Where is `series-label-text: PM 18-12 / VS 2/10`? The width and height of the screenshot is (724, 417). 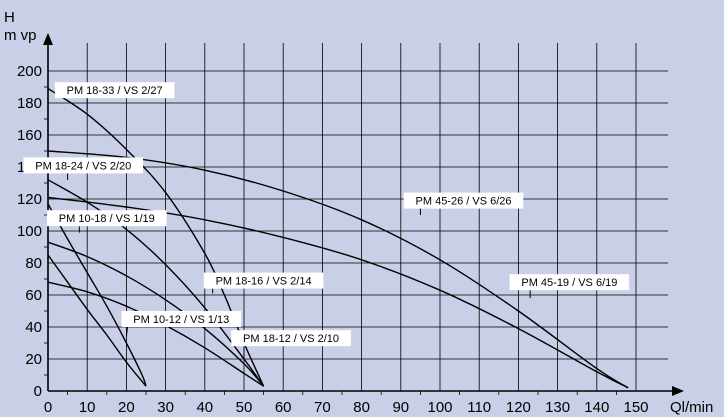 series-label-text: PM 18-12 / VS 2/10 is located at coordinates (291, 339).